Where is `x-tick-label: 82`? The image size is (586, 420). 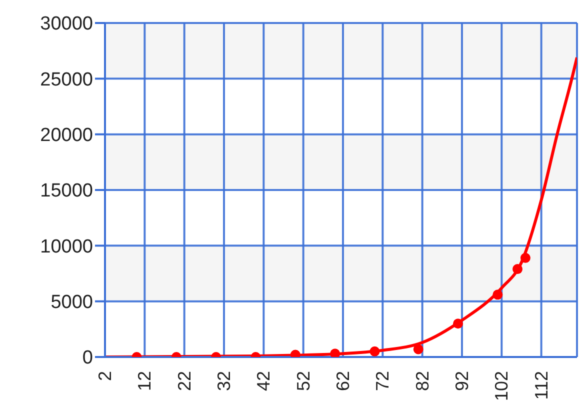 x-tick-label: 82 is located at coordinates (422, 381).